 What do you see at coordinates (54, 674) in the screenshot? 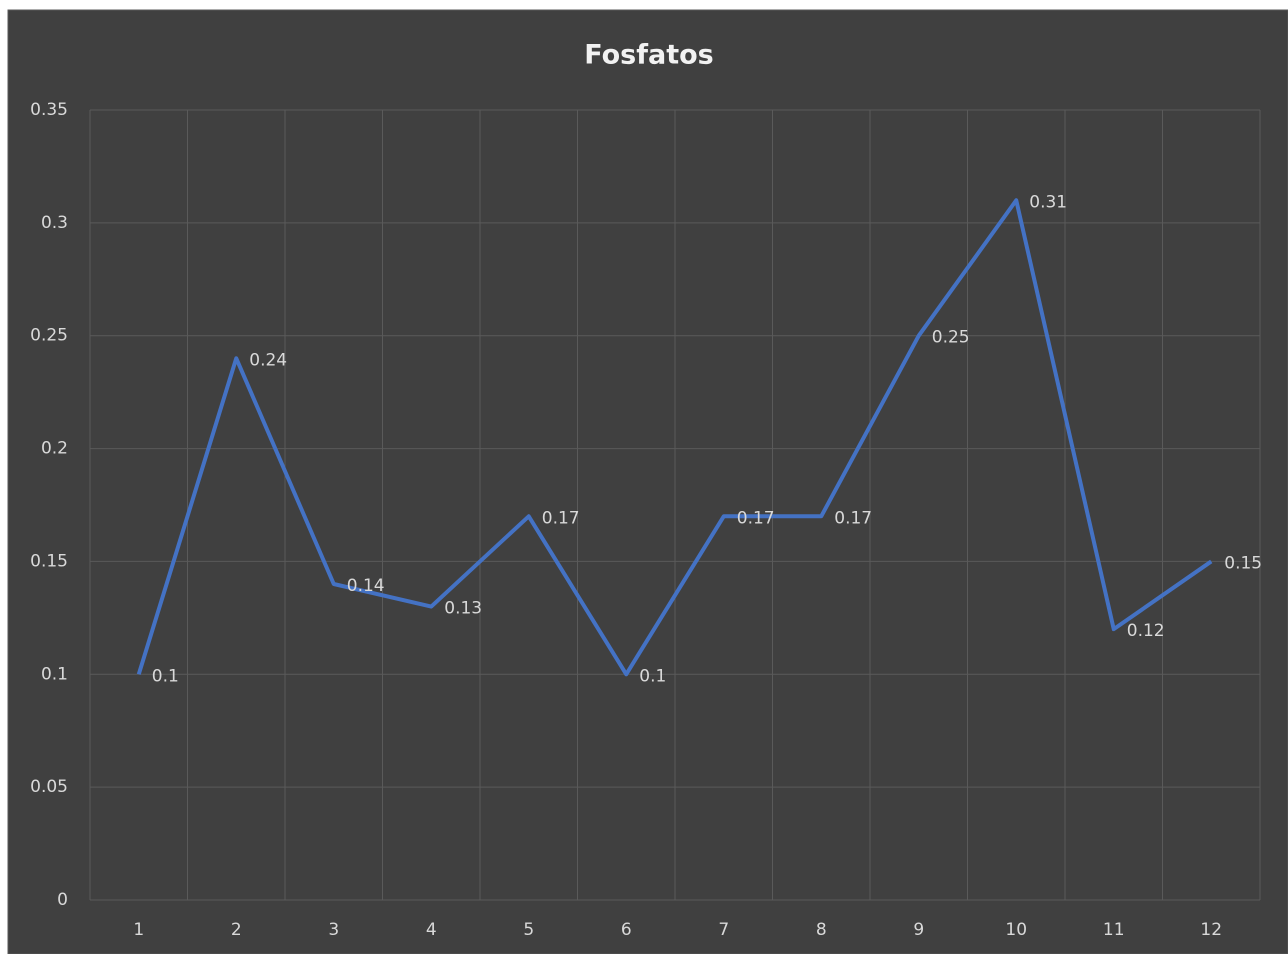
I see `y-tick-label: 0.1` at bounding box center [54, 674].